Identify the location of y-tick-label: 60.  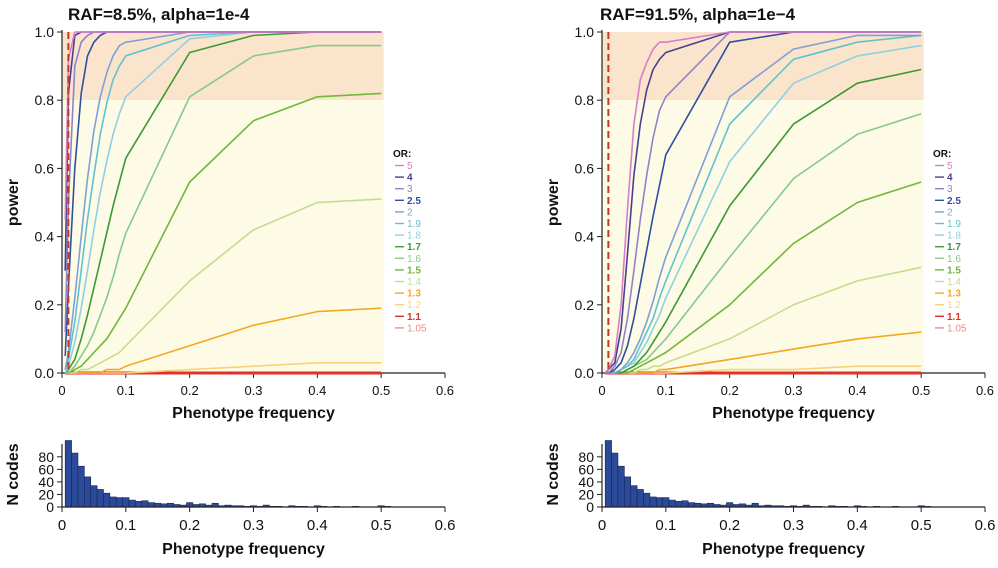
(46, 469).